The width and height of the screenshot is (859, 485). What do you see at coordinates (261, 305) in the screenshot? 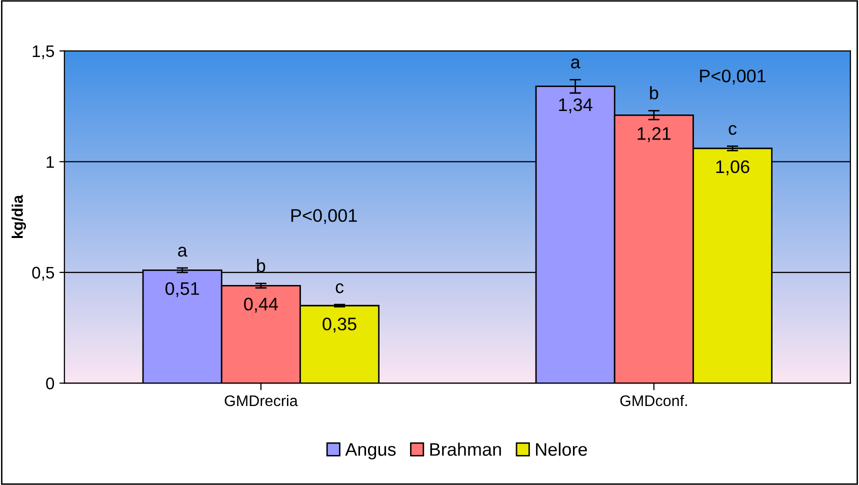
I see `data-label: 0,44` at bounding box center [261, 305].